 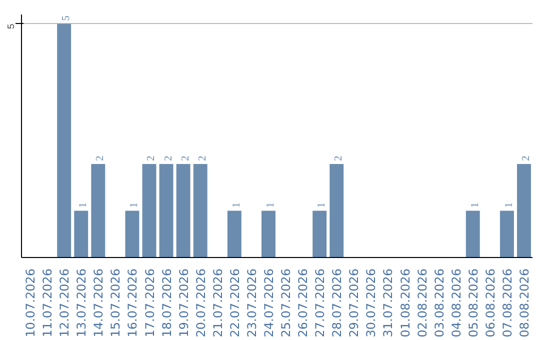 What do you see at coordinates (354, 303) in the screenshot?
I see `x-tick-label: 29.07.2026` at bounding box center [354, 303].